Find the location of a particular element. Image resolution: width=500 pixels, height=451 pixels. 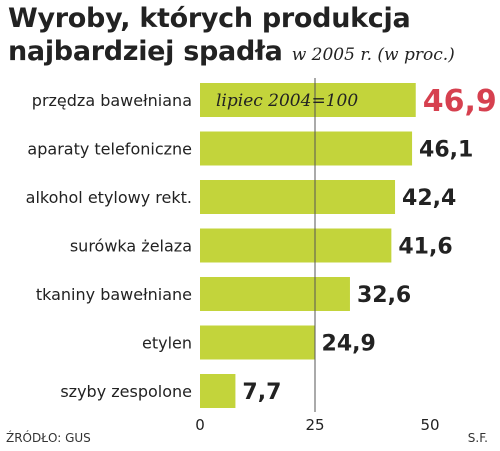

value-label-4: 32,6 is located at coordinates (384, 295).